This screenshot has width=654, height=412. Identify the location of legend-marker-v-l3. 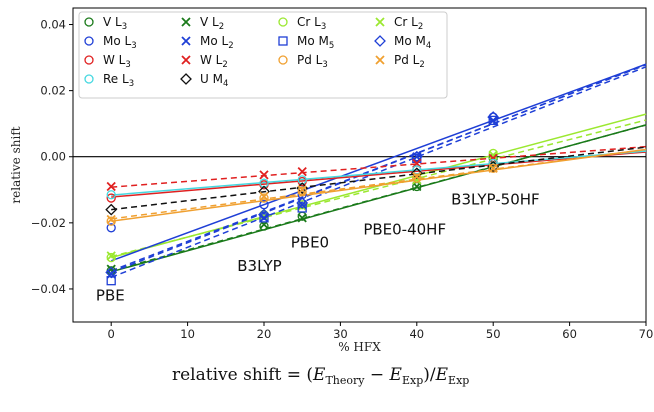
(89, 22).